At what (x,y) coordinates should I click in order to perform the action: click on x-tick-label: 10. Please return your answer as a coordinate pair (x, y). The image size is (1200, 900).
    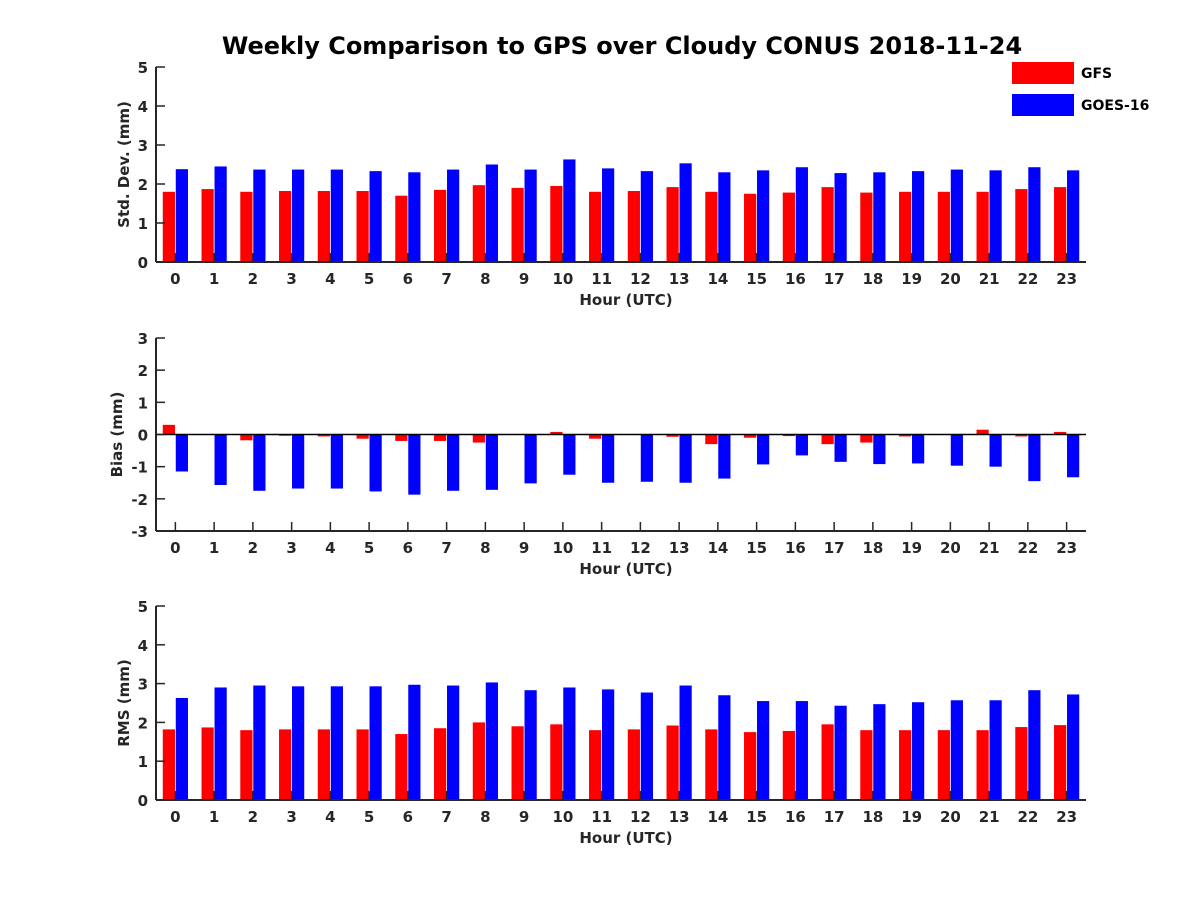
    Looking at the image, I should click on (562, 279).